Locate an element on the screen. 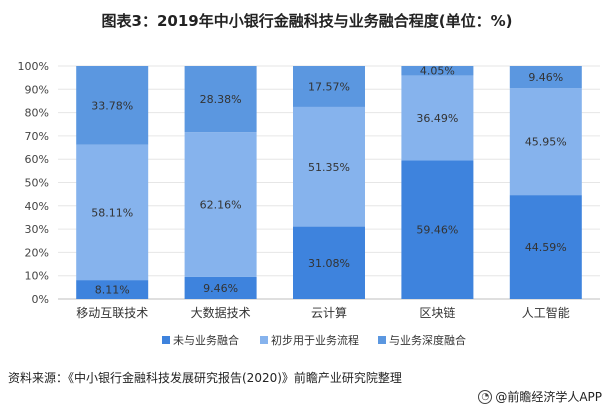  data-label: 45.95% is located at coordinates (546, 142).